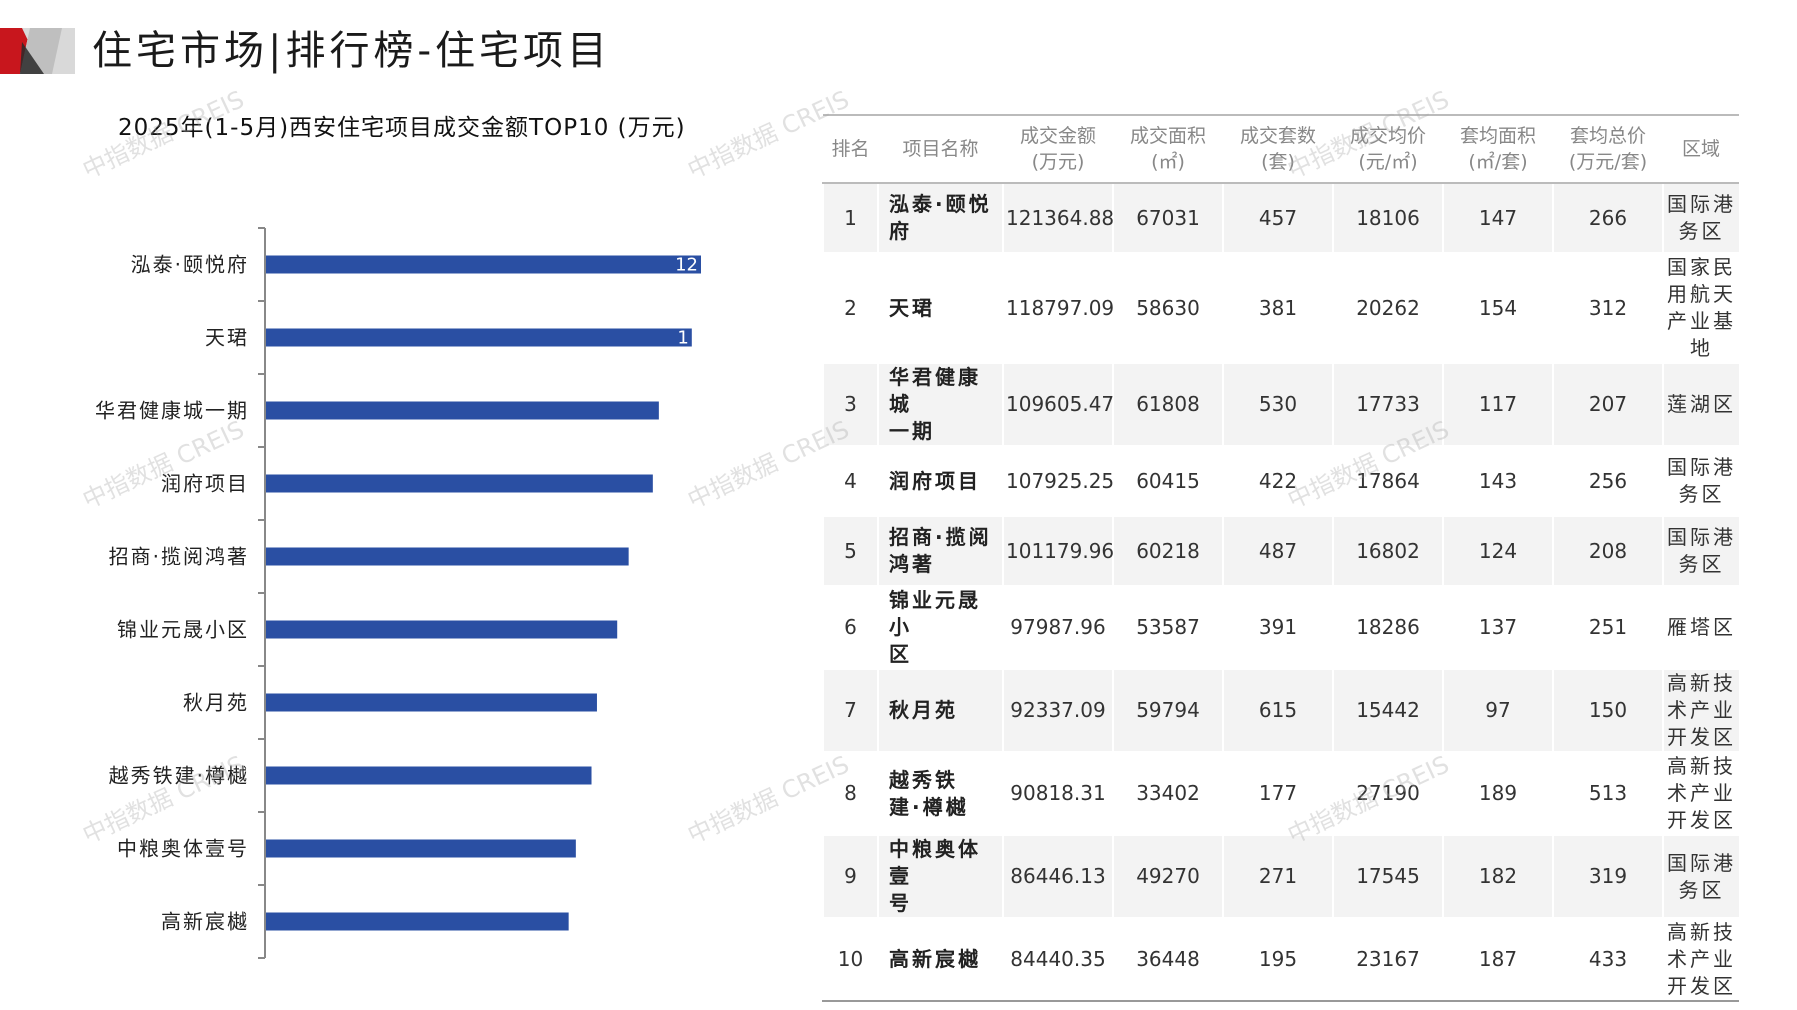  What do you see at coordinates (1280, 711) in the screenshot?
I see `table-row: 7 秋月苑 92337.09 59794 615 15442 97 150 高新技 术产业 开发区` at bounding box center [1280, 711].